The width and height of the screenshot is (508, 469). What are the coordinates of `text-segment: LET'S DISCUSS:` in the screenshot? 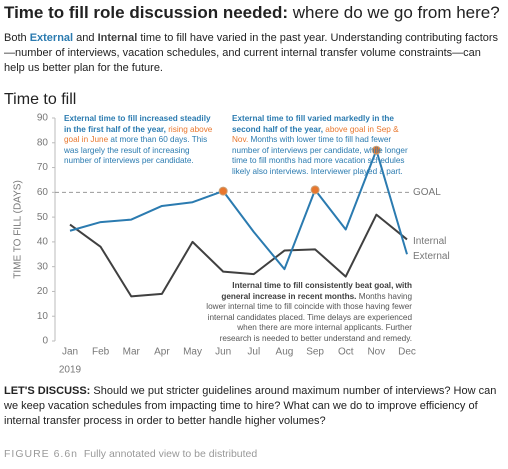 It's located at (47, 391).